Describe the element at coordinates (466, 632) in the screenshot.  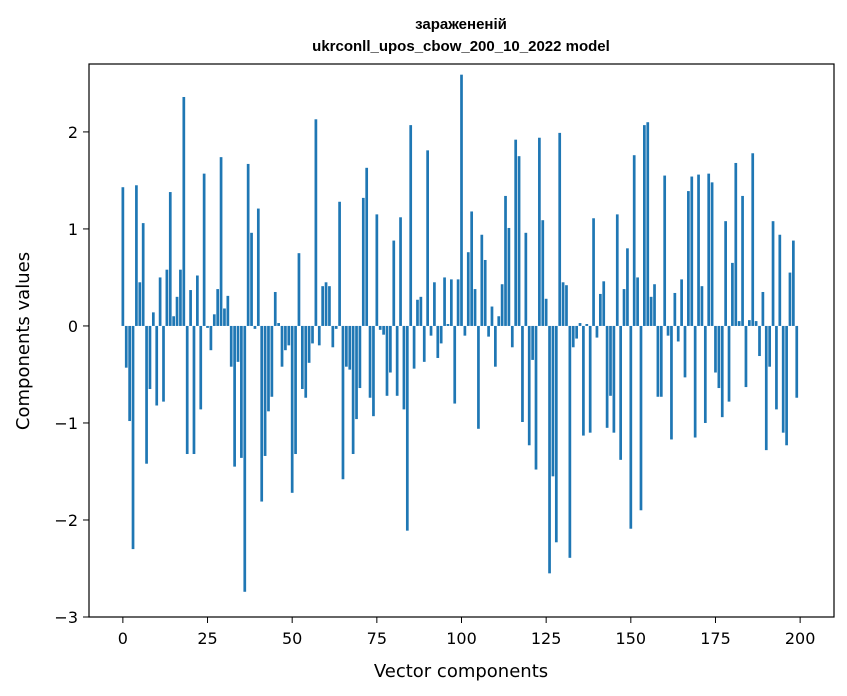
I see `x-ticks: 0 25 50 75 100 125 150 175 200` at that location.